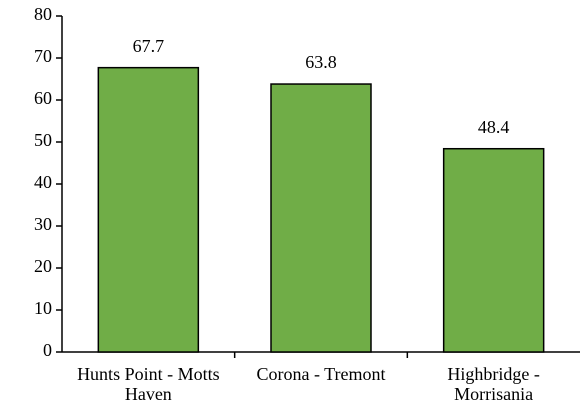  I want to click on data-label: 48.4, so click(494, 127).